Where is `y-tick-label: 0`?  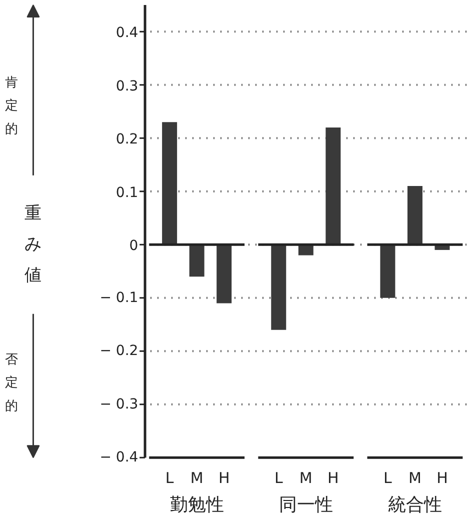
y-tick-label: 0 is located at coordinates (133, 246).